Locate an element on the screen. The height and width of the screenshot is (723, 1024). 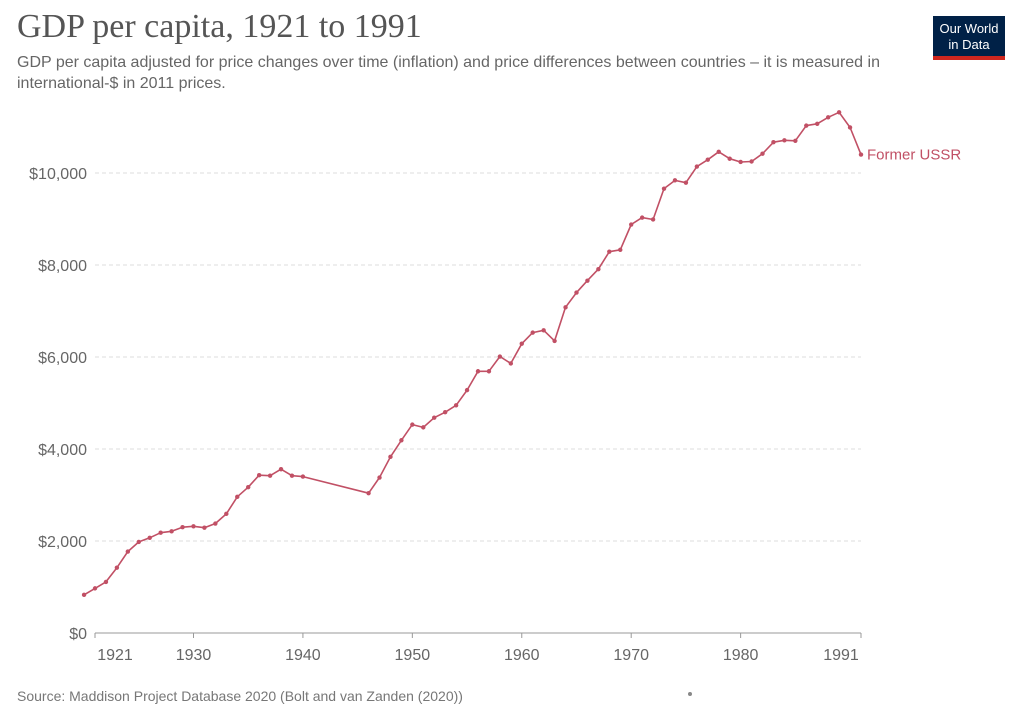
y-tick-label: $8,000 is located at coordinates (62, 266).